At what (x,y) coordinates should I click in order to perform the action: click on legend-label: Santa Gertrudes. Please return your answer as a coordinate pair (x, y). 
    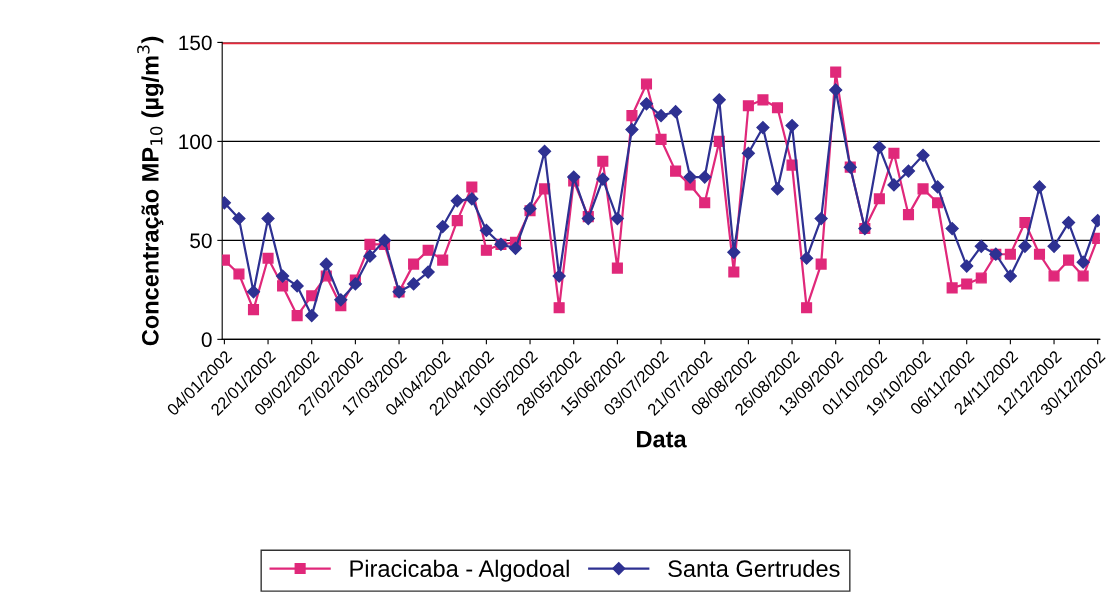
    Looking at the image, I should click on (754, 568).